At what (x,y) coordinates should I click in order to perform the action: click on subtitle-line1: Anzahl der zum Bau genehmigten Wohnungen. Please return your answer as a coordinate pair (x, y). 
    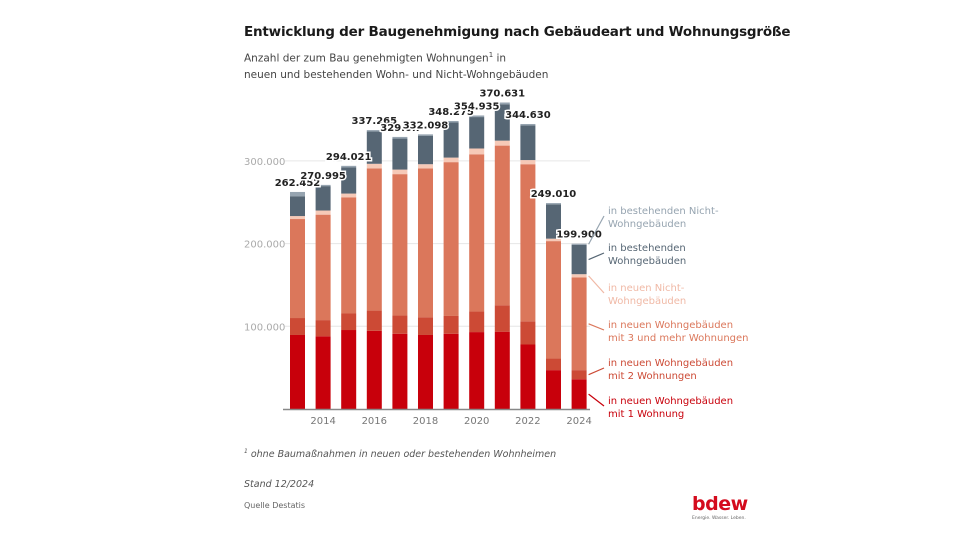
    Looking at the image, I should click on (366, 58).